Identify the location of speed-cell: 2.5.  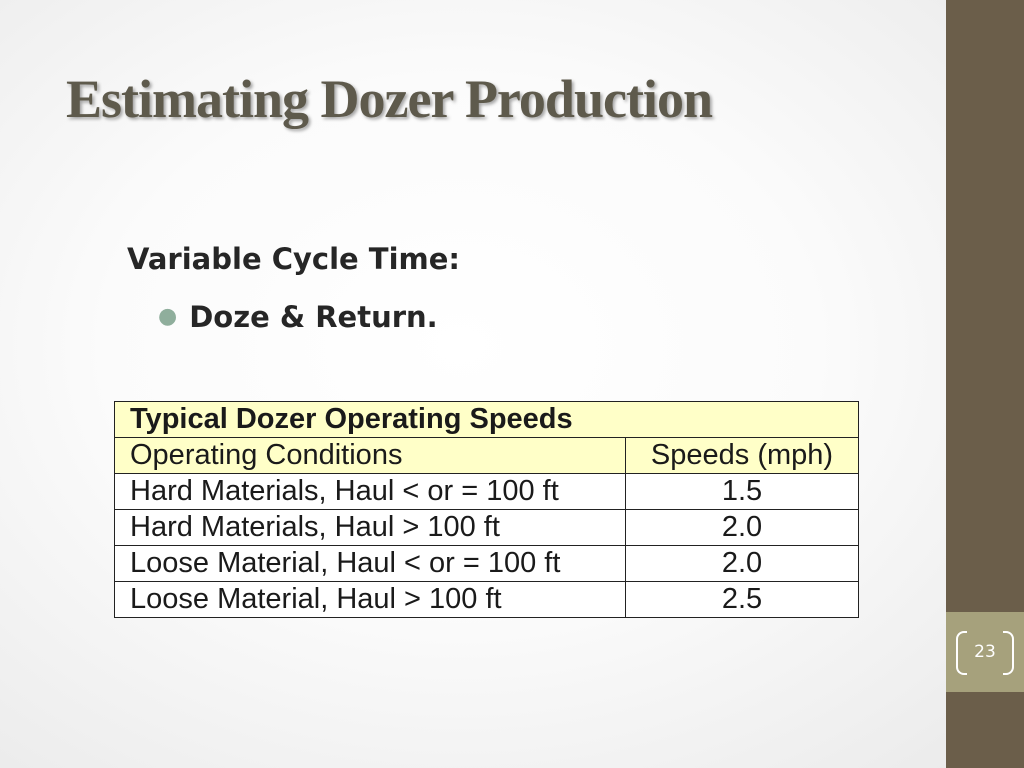
(742, 599).